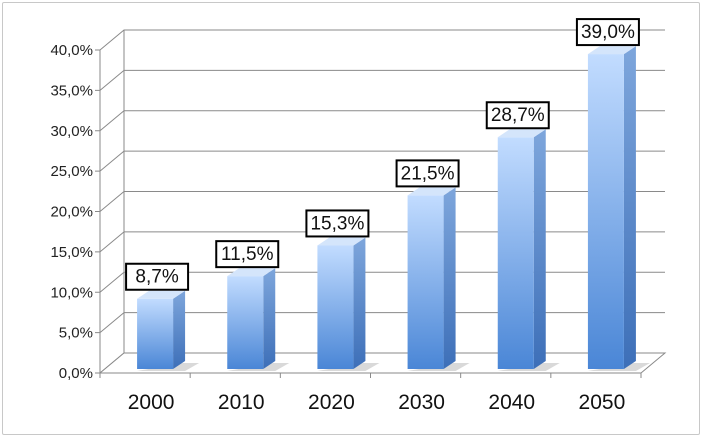 This screenshot has height=439, width=704. I want to click on data-label-text: 11,5%, so click(247, 254).